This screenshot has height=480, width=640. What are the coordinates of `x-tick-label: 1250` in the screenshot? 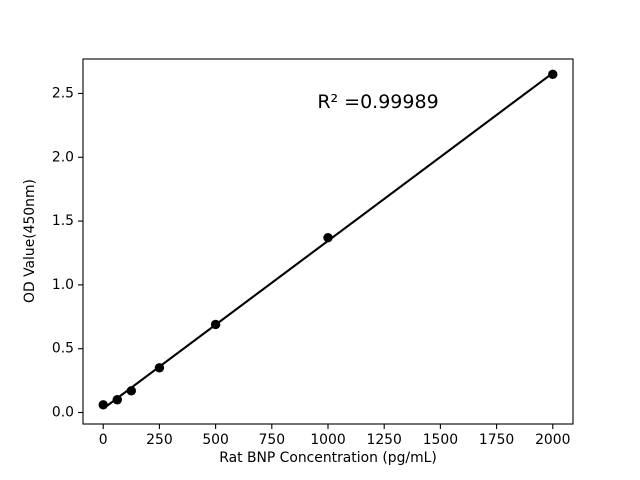 It's located at (384, 440).